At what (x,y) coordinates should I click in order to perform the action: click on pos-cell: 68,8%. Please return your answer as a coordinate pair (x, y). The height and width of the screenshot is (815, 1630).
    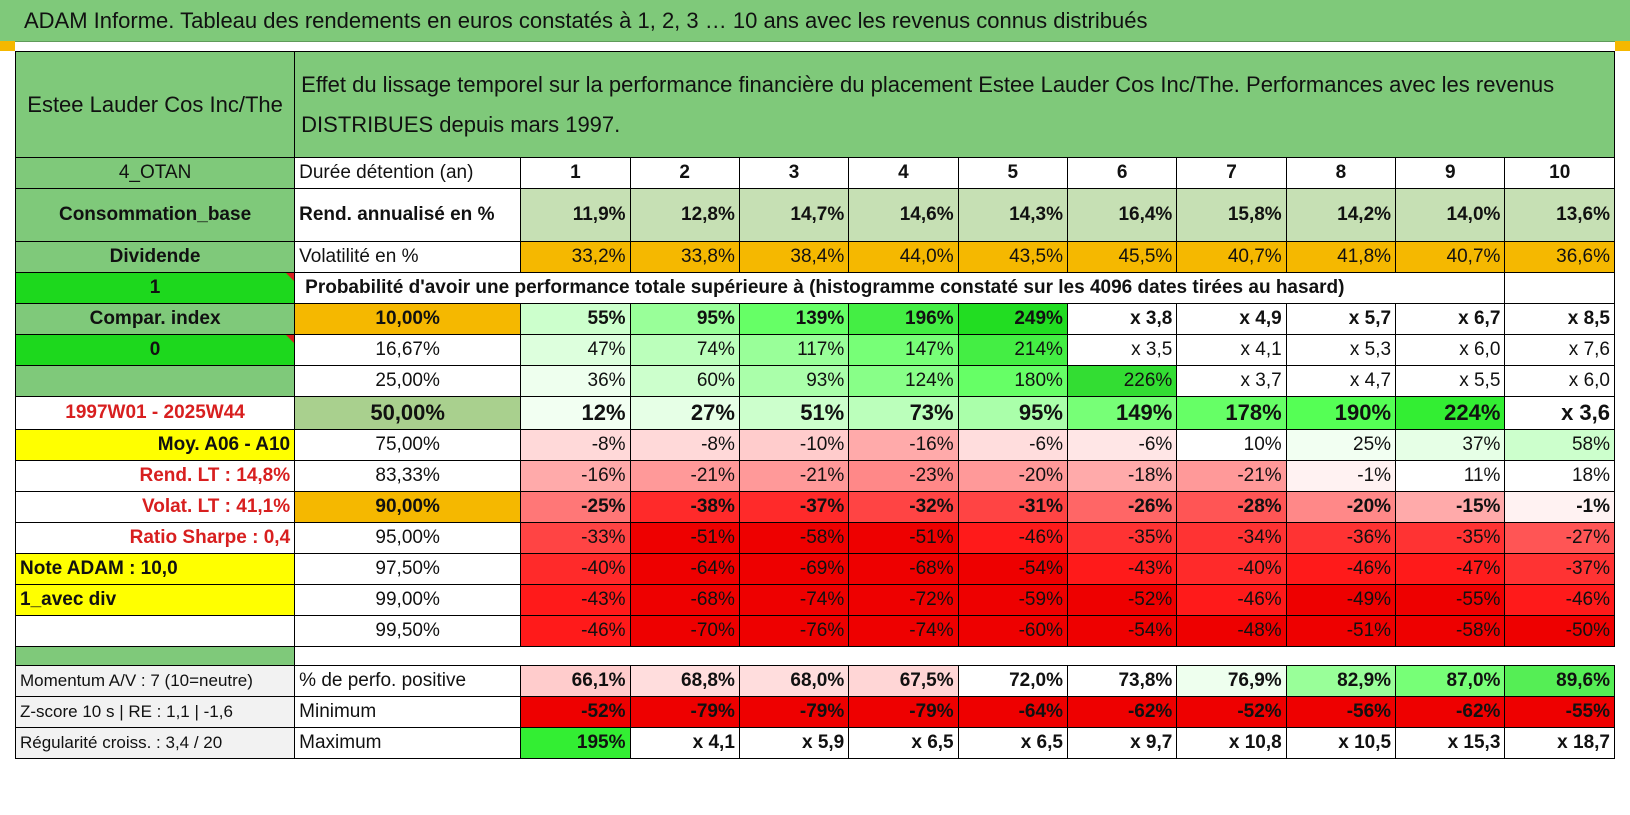
    Looking at the image, I should click on (684, 681).